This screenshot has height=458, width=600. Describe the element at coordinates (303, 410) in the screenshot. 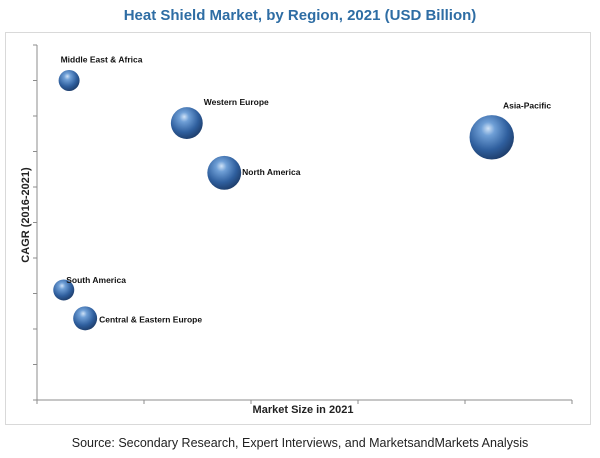

I see `x-axis-label: Market Size in 2021` at that location.